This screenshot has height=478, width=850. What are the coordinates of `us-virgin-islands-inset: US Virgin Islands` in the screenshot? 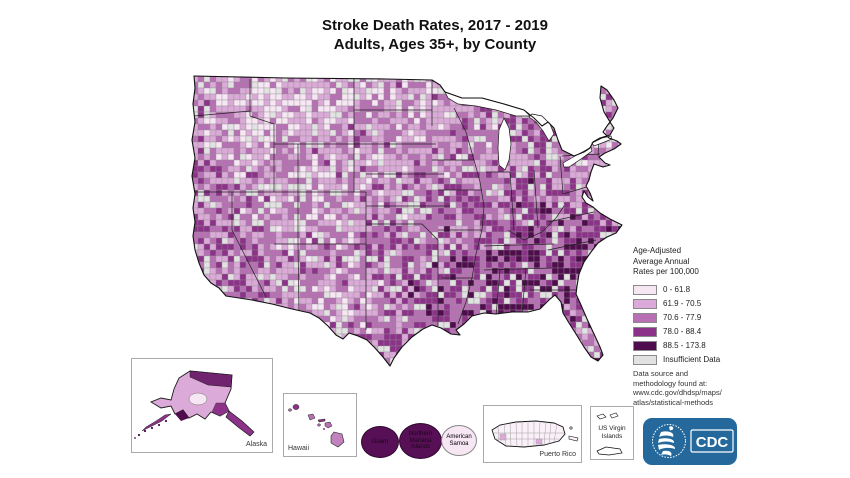 It's located at (612, 433).